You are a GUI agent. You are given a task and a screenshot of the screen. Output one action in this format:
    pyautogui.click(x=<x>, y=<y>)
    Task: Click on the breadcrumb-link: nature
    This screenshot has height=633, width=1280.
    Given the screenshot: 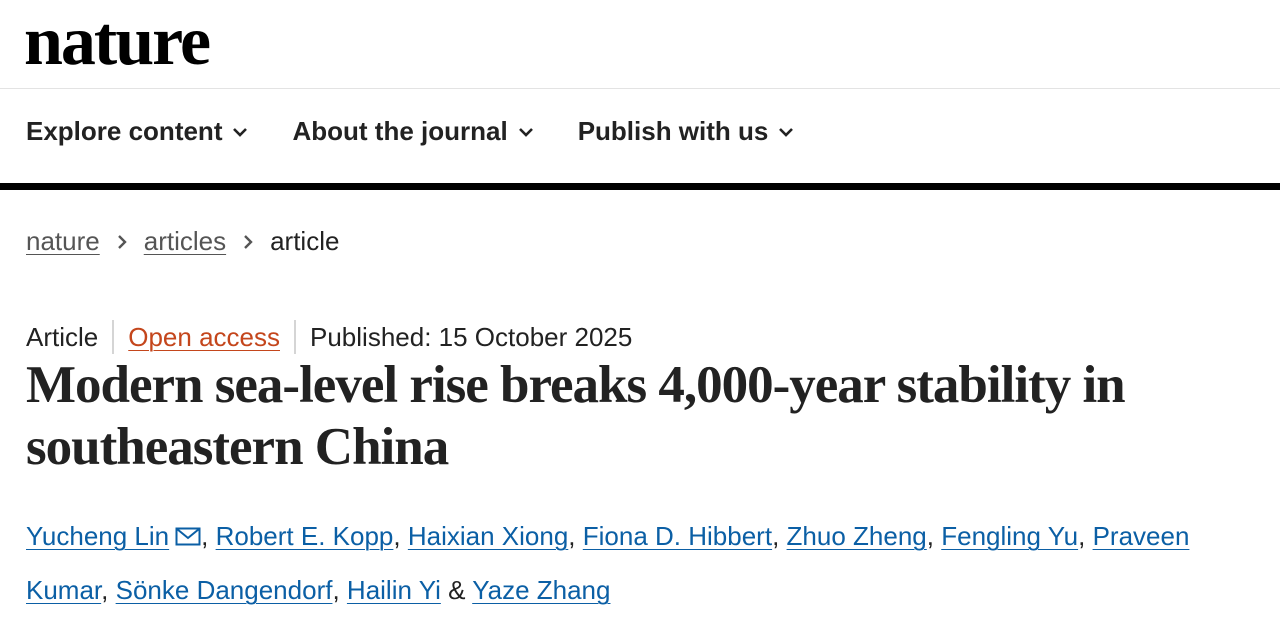 What is the action you would take?
    pyautogui.click(x=63, y=241)
    